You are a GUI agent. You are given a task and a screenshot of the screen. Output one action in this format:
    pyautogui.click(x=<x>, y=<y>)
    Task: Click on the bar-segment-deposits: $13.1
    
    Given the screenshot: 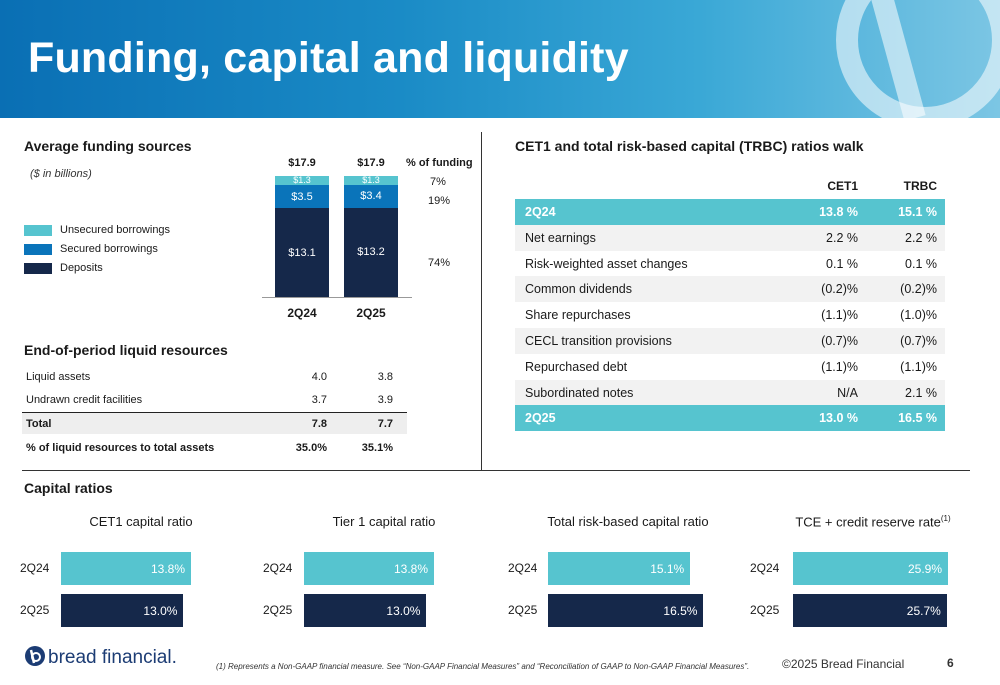 What is the action you would take?
    pyautogui.click(x=302, y=252)
    